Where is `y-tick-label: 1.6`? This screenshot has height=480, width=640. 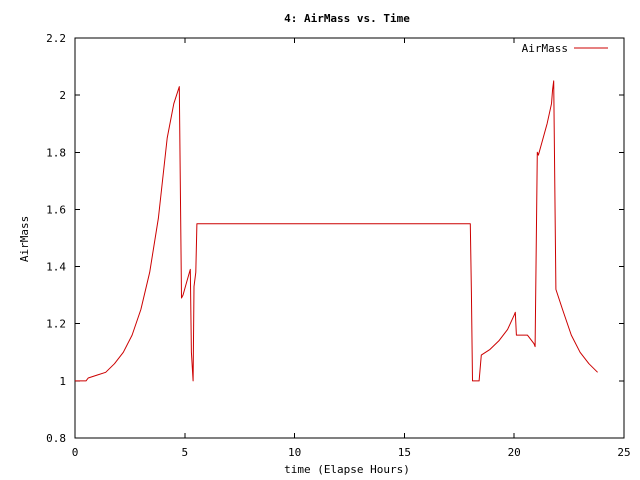
y-tick-label: 1.6 is located at coordinates (56, 209).